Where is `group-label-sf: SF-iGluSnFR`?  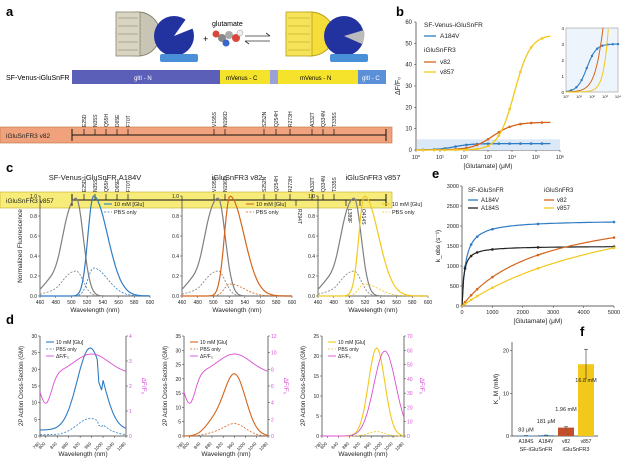 group-label-sf: SF-iGluSnFR is located at coordinates (536, 450).